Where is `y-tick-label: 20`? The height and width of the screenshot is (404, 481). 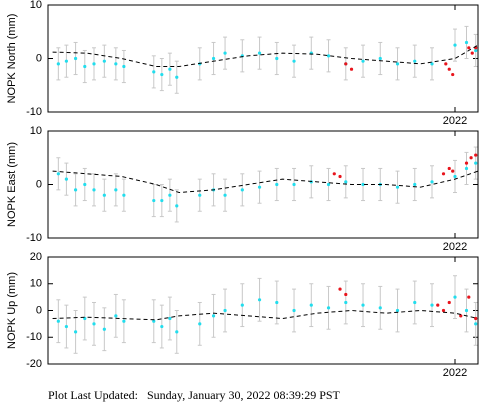 y-tick-label: 20 is located at coordinates (36, 257).